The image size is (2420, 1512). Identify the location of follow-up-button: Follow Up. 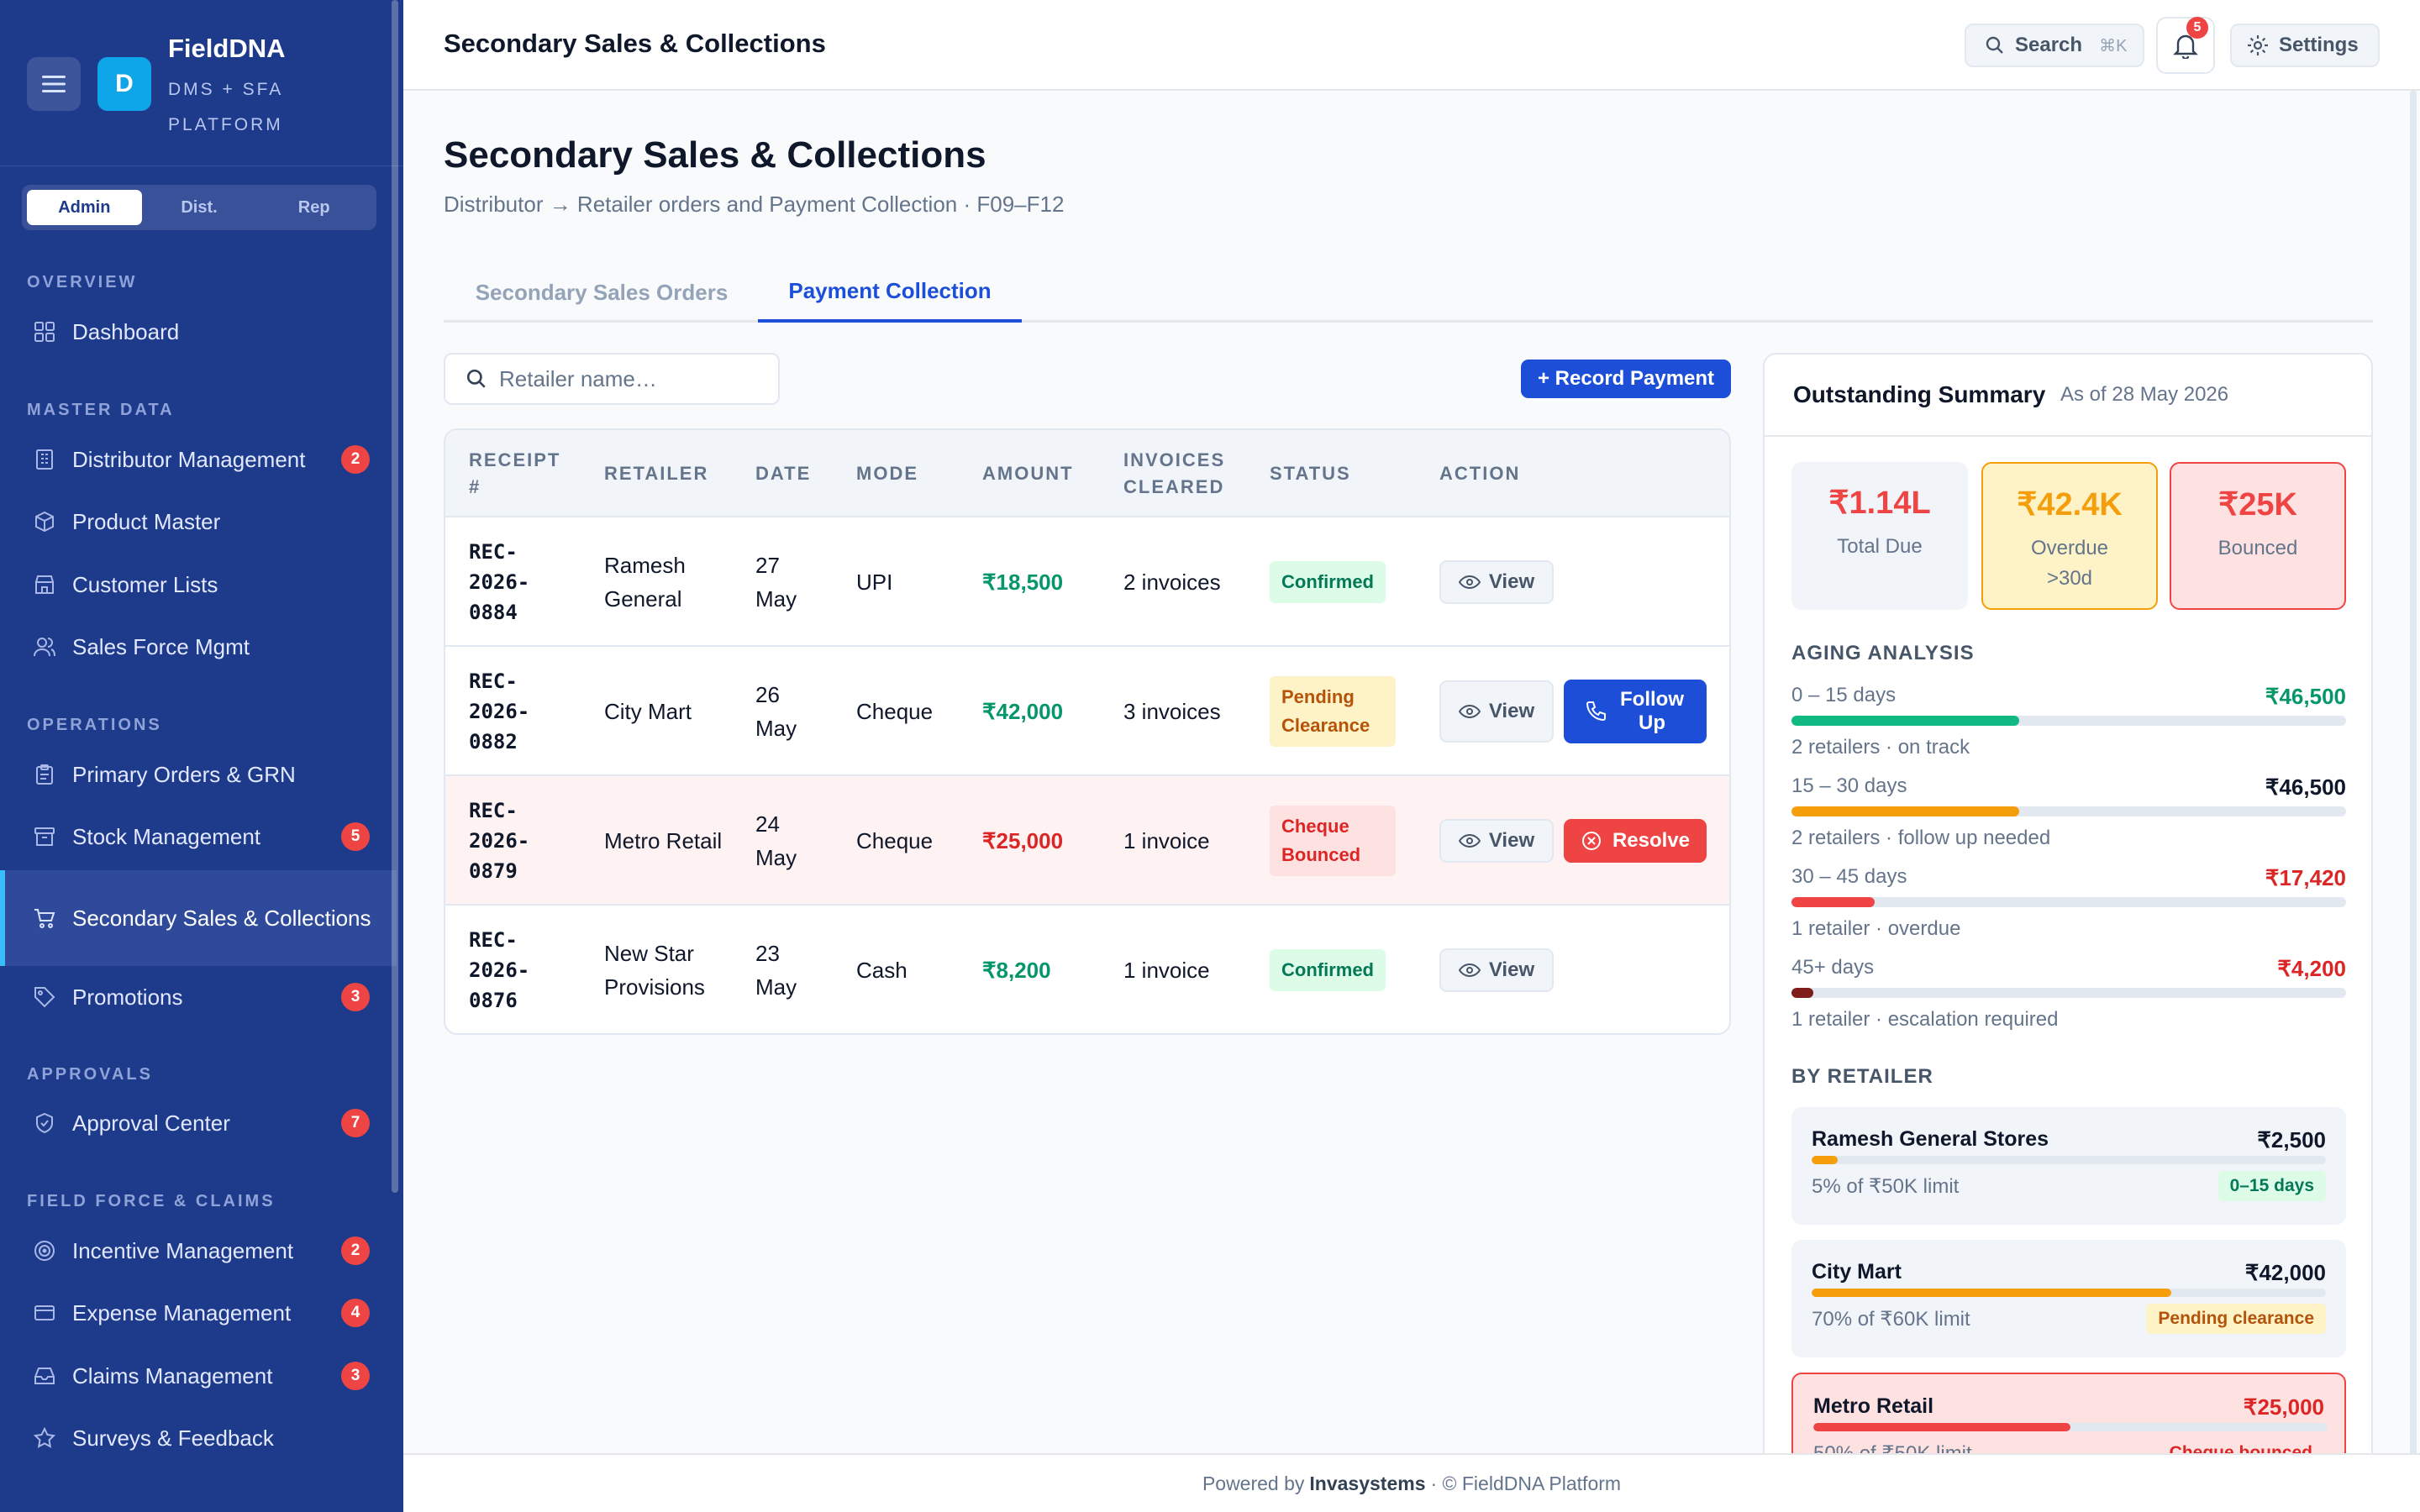
(1635, 711).